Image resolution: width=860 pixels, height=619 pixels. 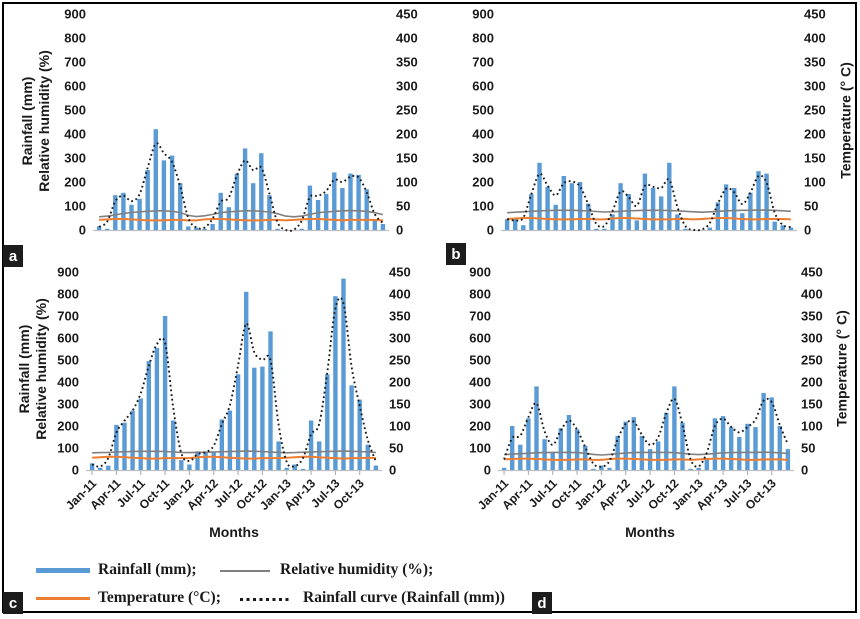 I want to click on panel-b-right-axis-title: Temperature (° C), so click(x=845, y=120).